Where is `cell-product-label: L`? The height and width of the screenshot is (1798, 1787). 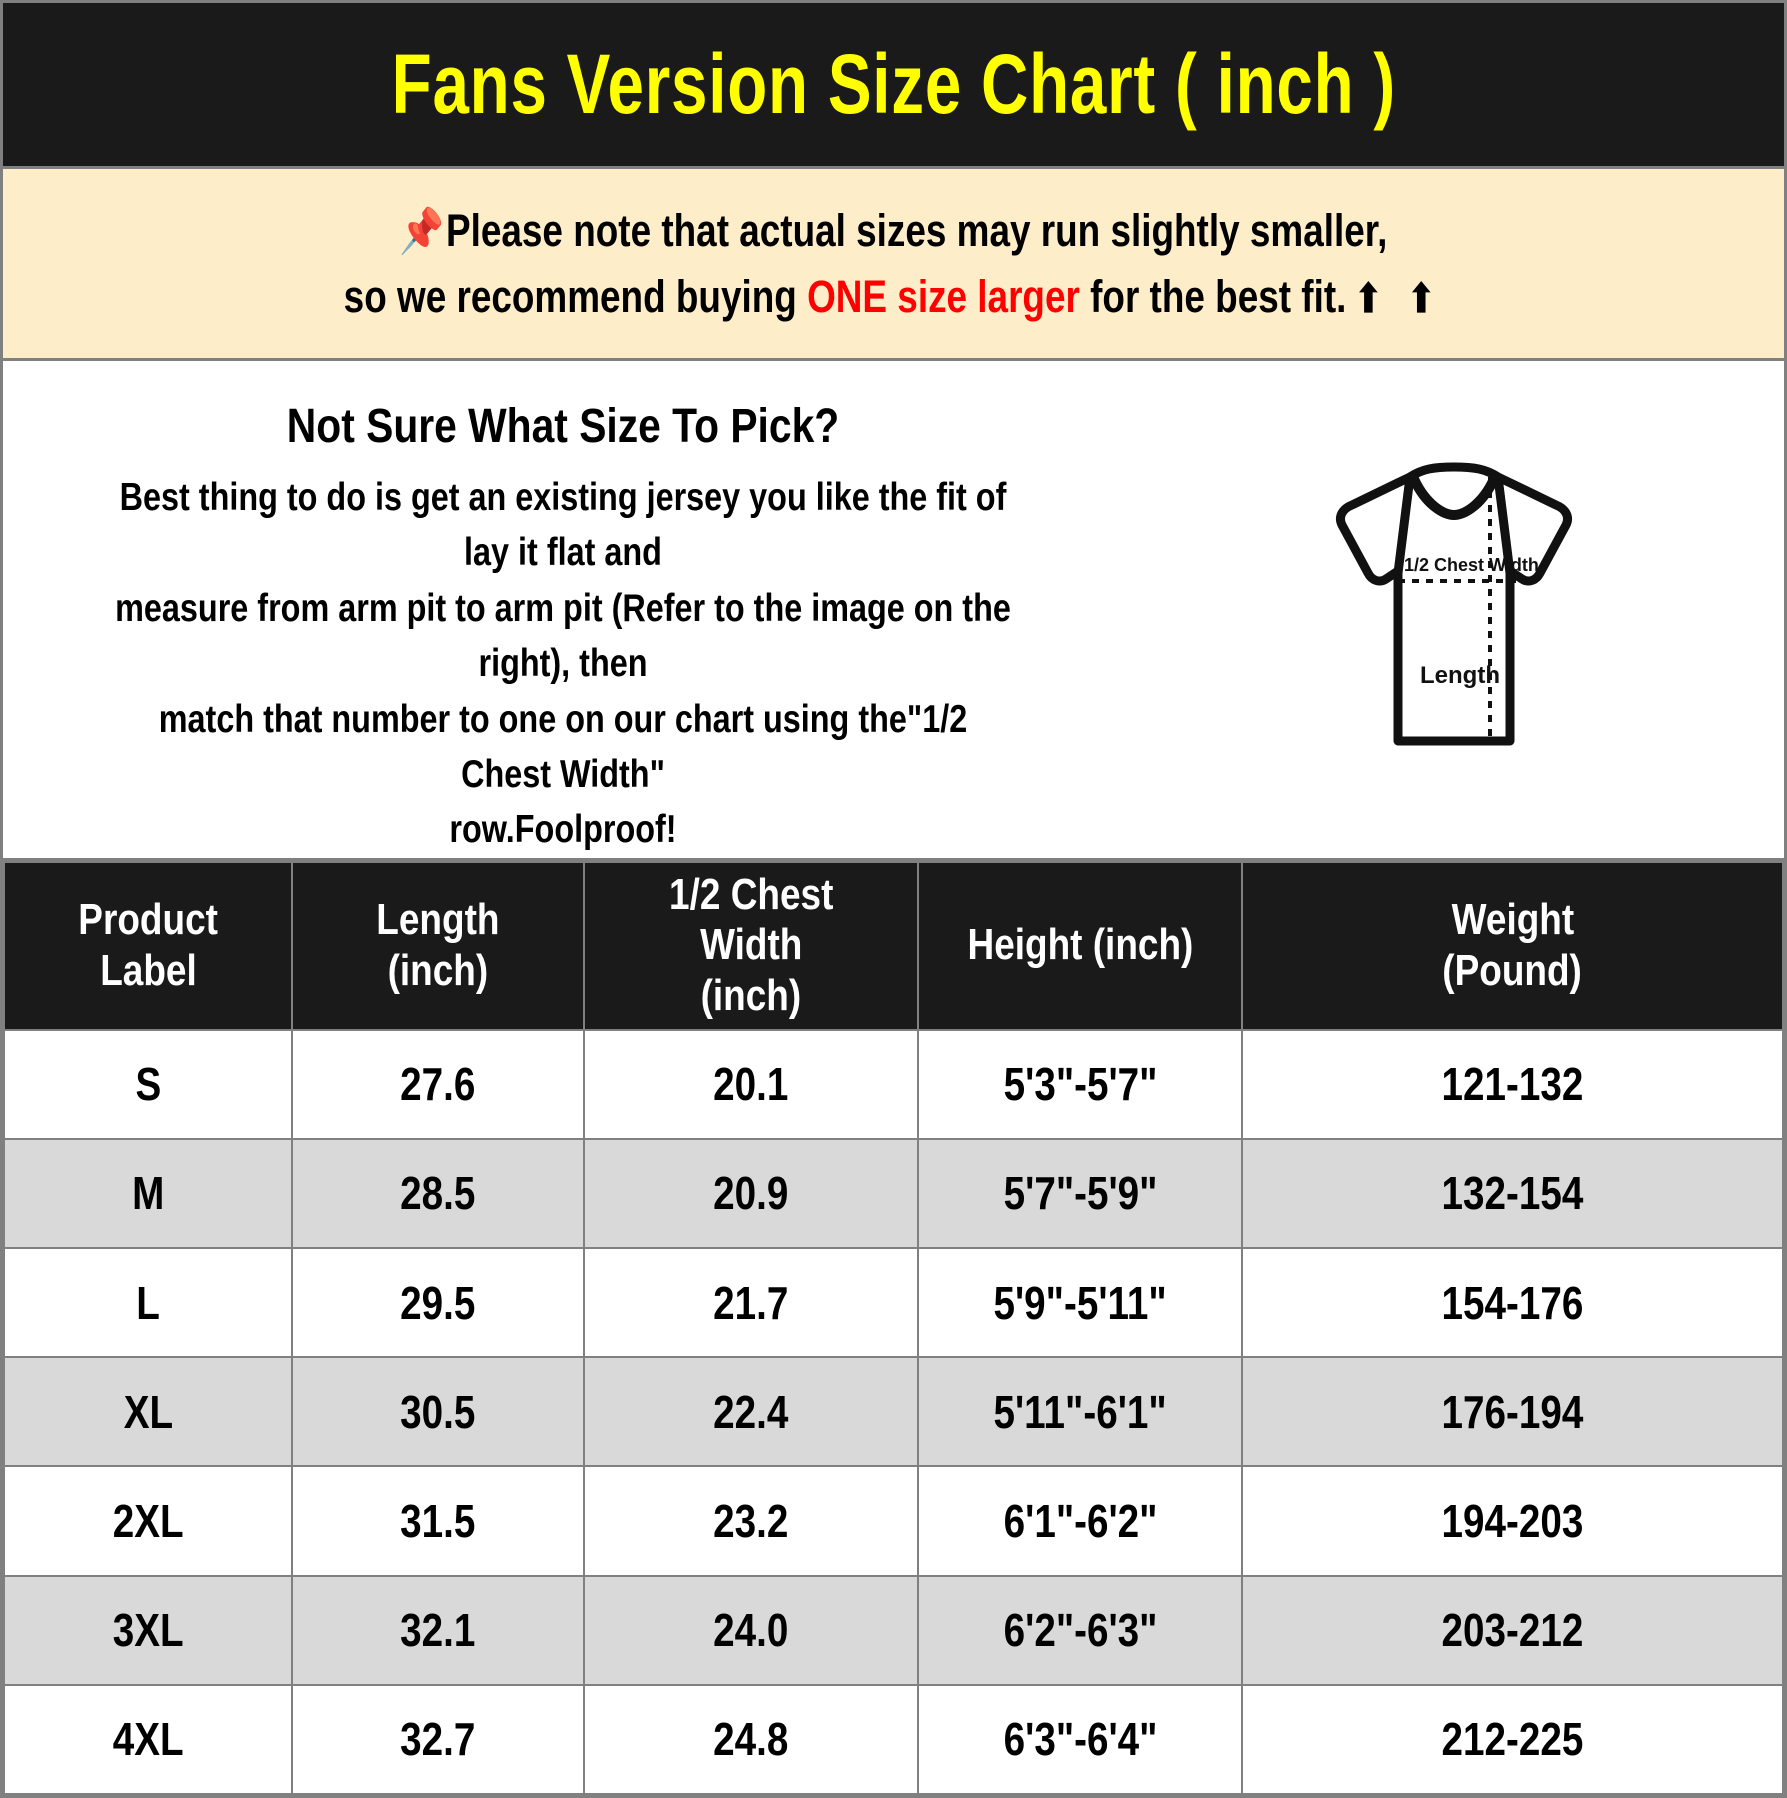 cell-product-label: L is located at coordinates (148, 1302).